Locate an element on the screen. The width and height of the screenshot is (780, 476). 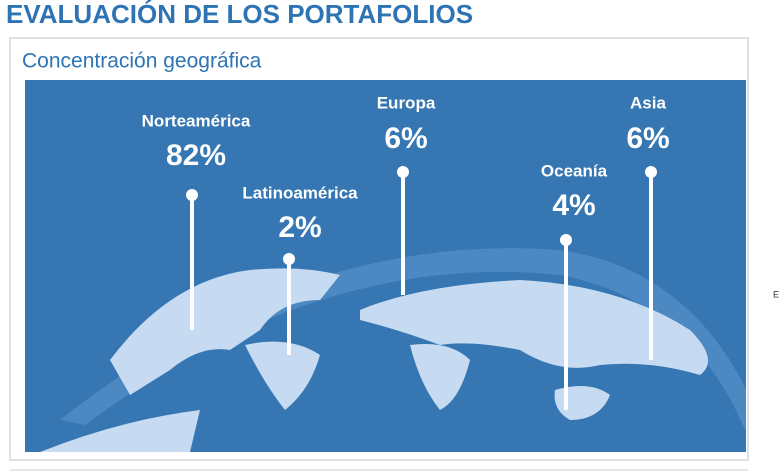
region-value: 2% is located at coordinates (299, 227).